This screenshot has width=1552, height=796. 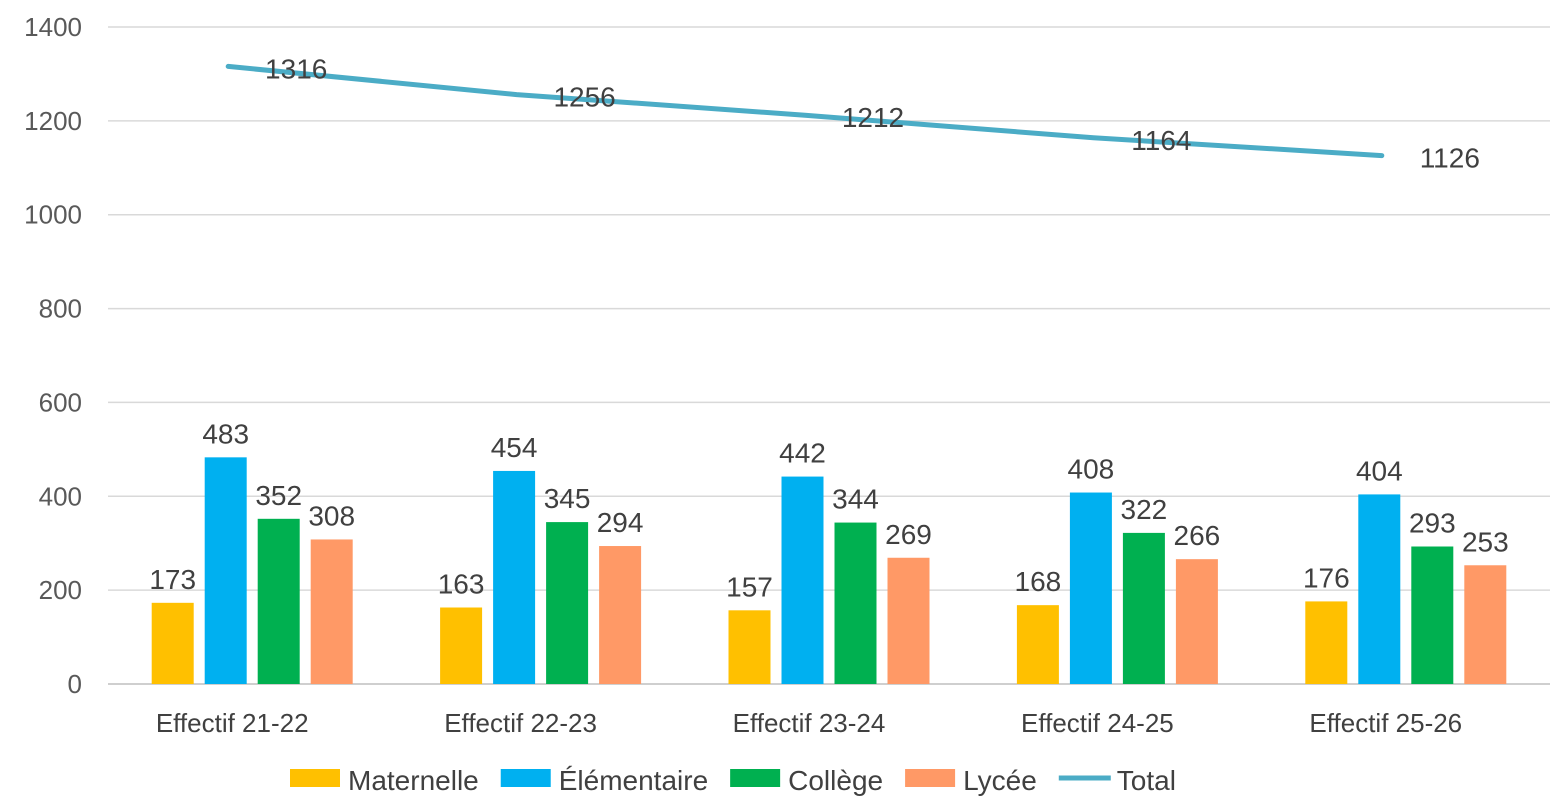 I want to click on total-value-label: 1256, so click(x=584, y=97).